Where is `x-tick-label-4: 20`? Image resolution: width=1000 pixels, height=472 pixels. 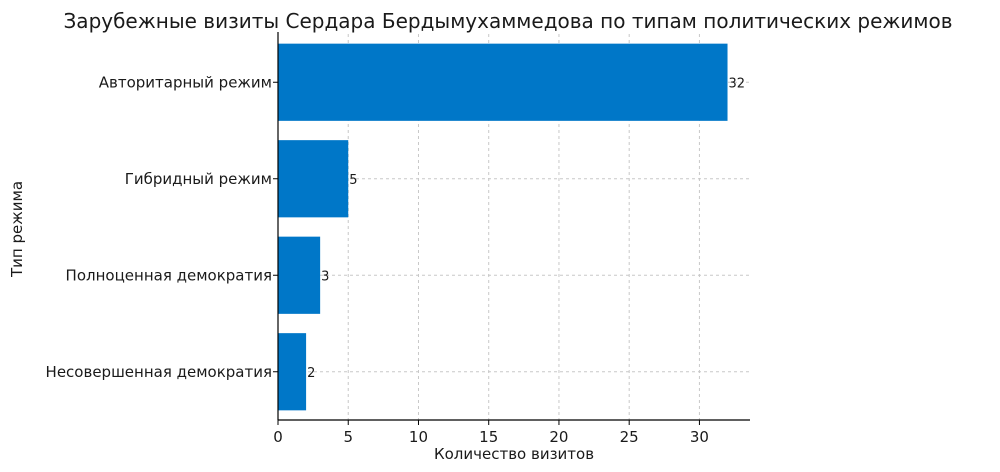
x-tick-label-4: 20 is located at coordinates (558, 437).